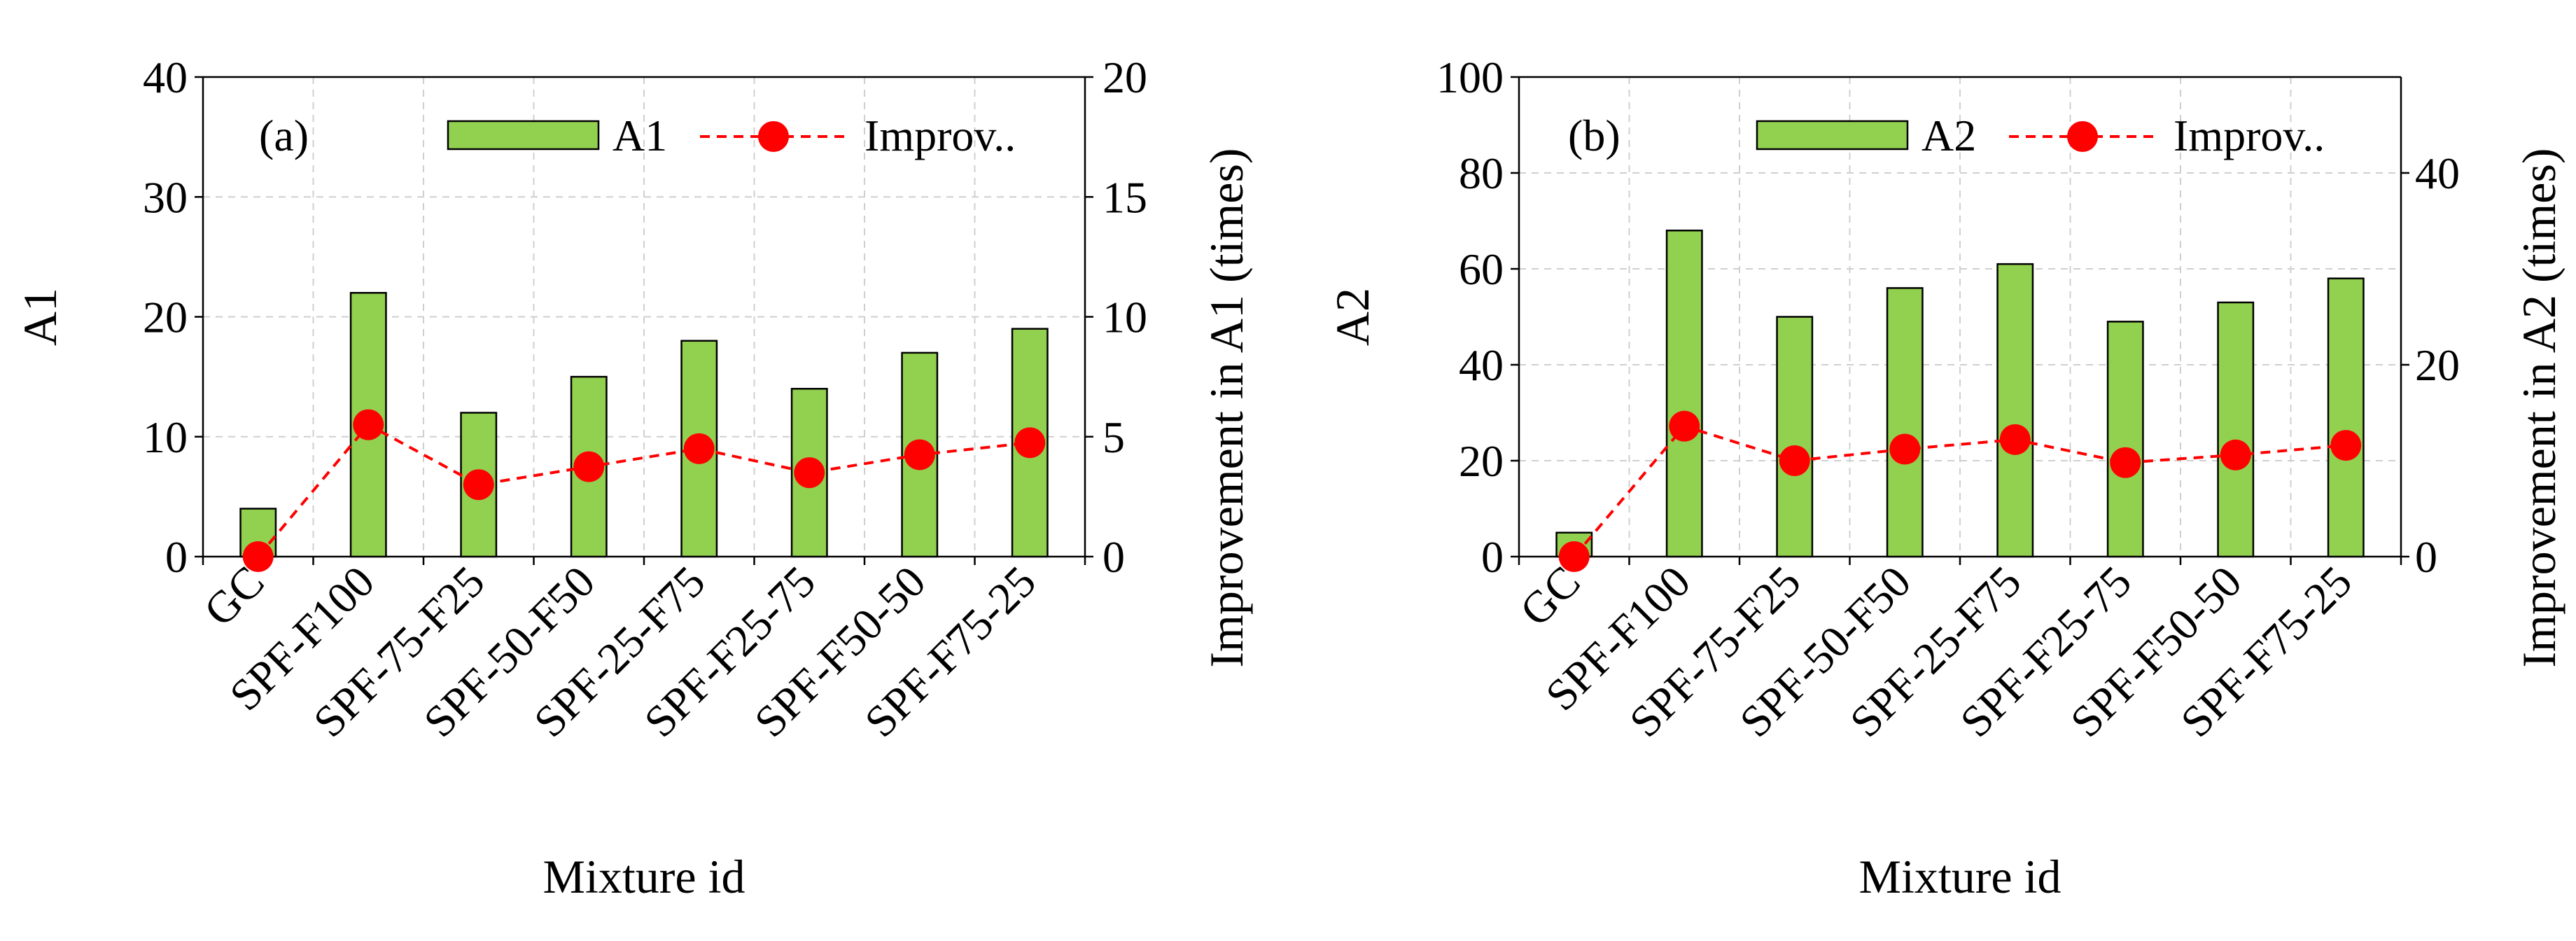 The image size is (2576, 941). I want to click on y2-tick-label: 10, so click(1124, 318).